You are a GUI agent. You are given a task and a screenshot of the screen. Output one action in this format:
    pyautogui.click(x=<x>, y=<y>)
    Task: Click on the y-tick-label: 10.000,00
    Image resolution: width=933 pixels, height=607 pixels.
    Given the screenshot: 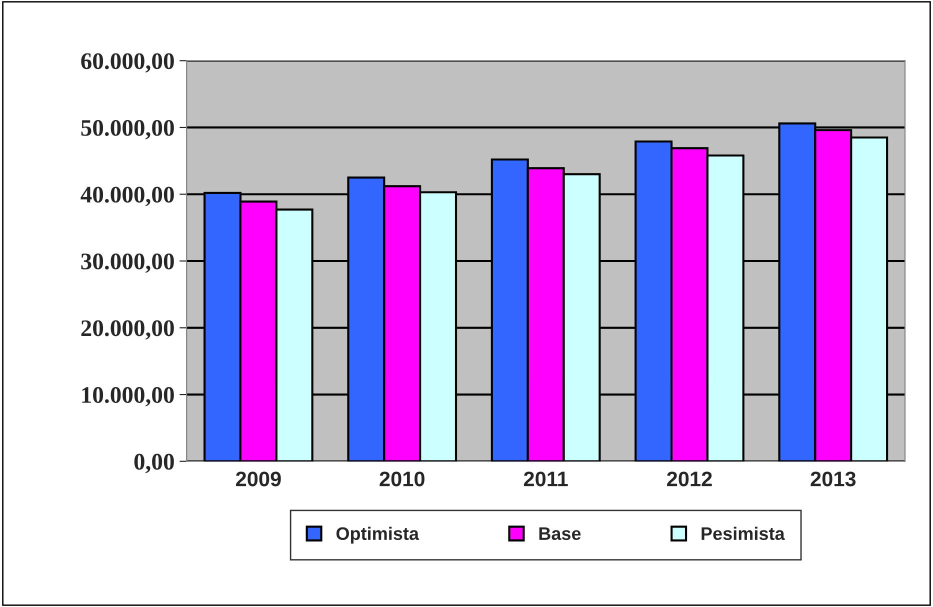 What is the action you would take?
    pyautogui.click(x=128, y=396)
    